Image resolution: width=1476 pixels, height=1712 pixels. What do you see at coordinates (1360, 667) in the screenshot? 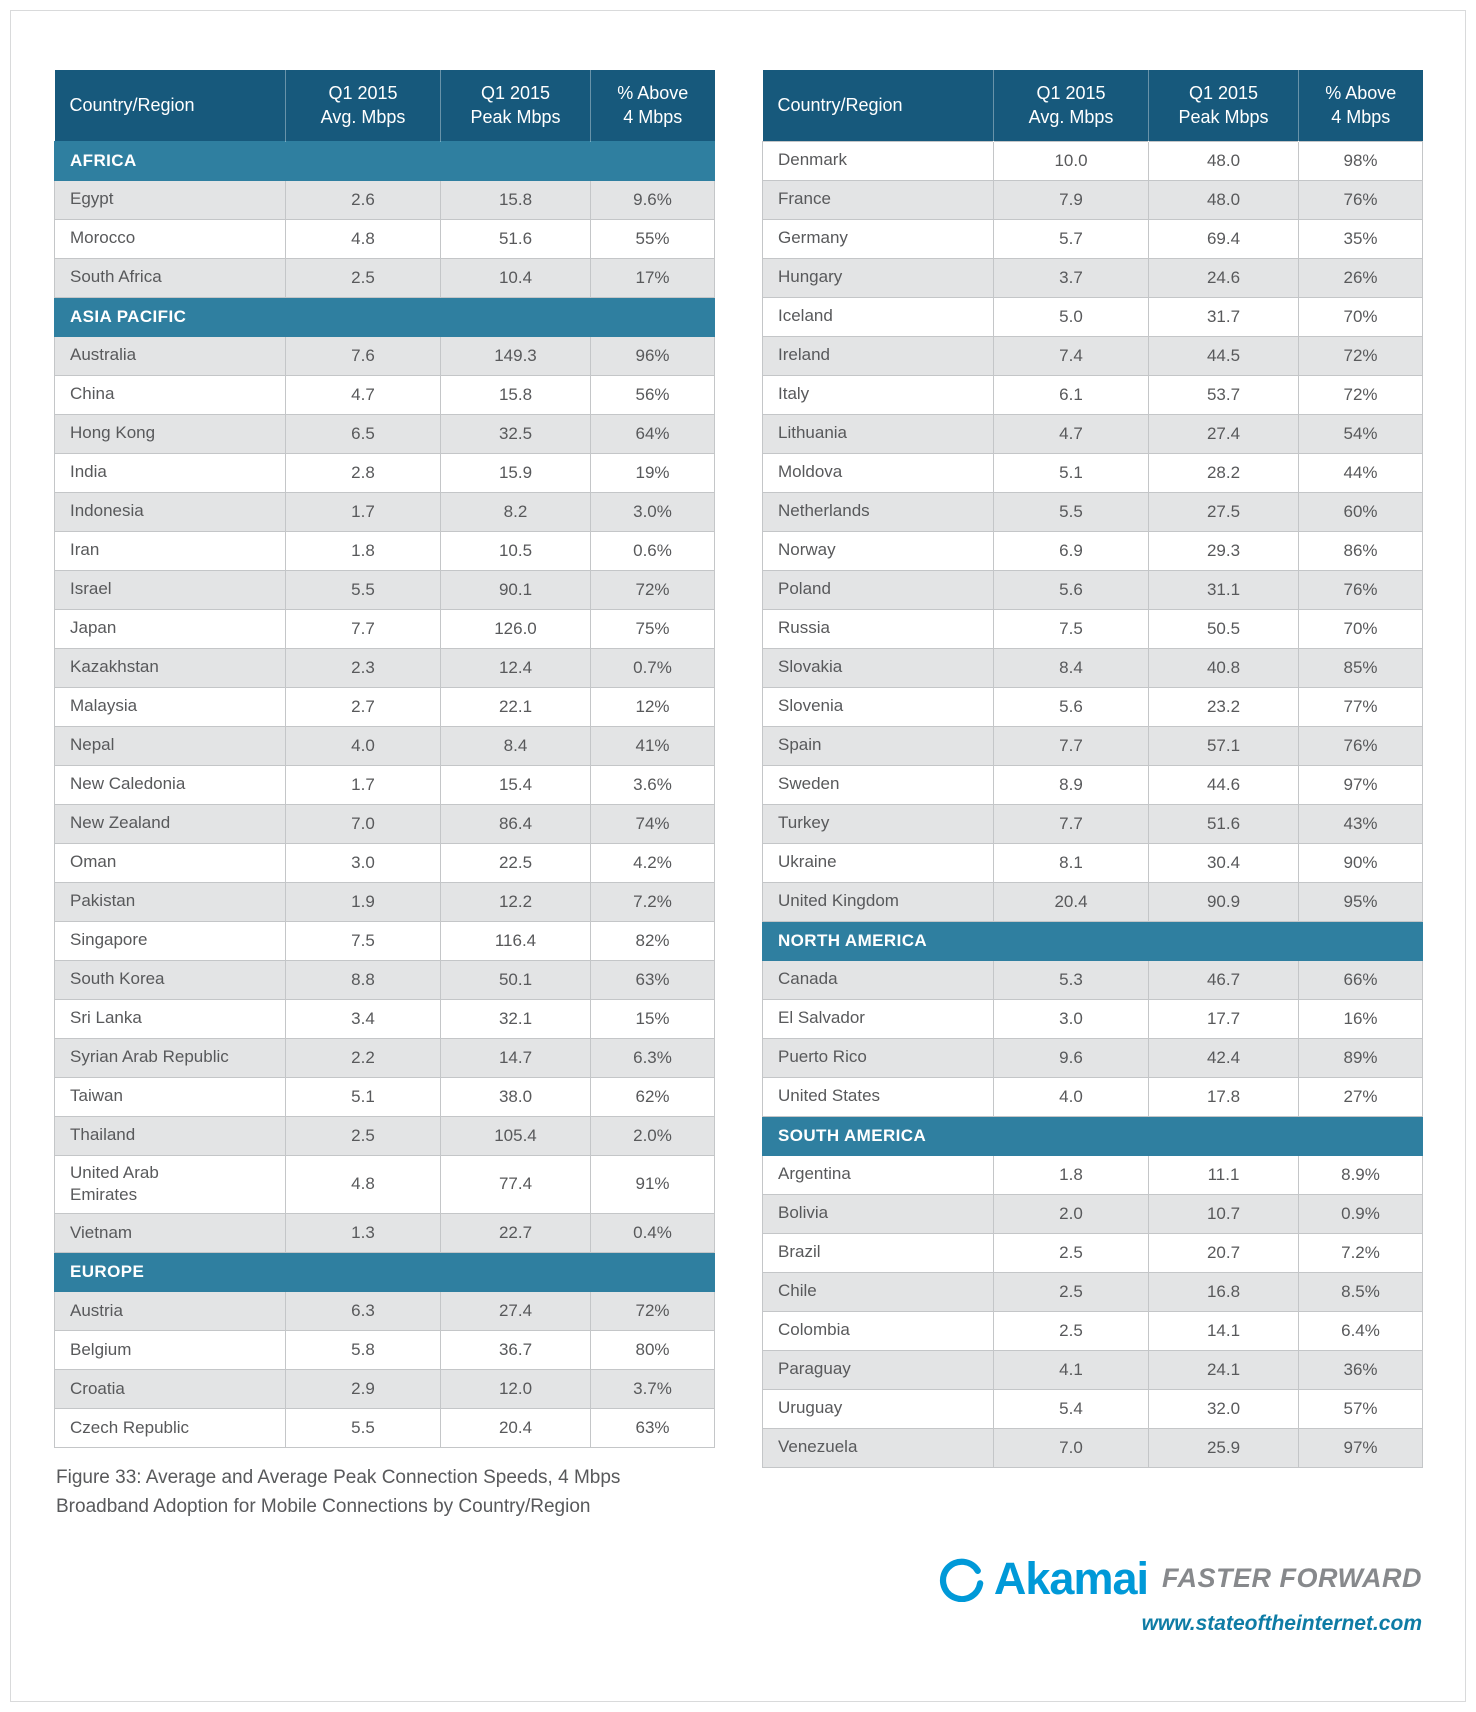
I see `above-4mbps-cell: 85%` at bounding box center [1360, 667].